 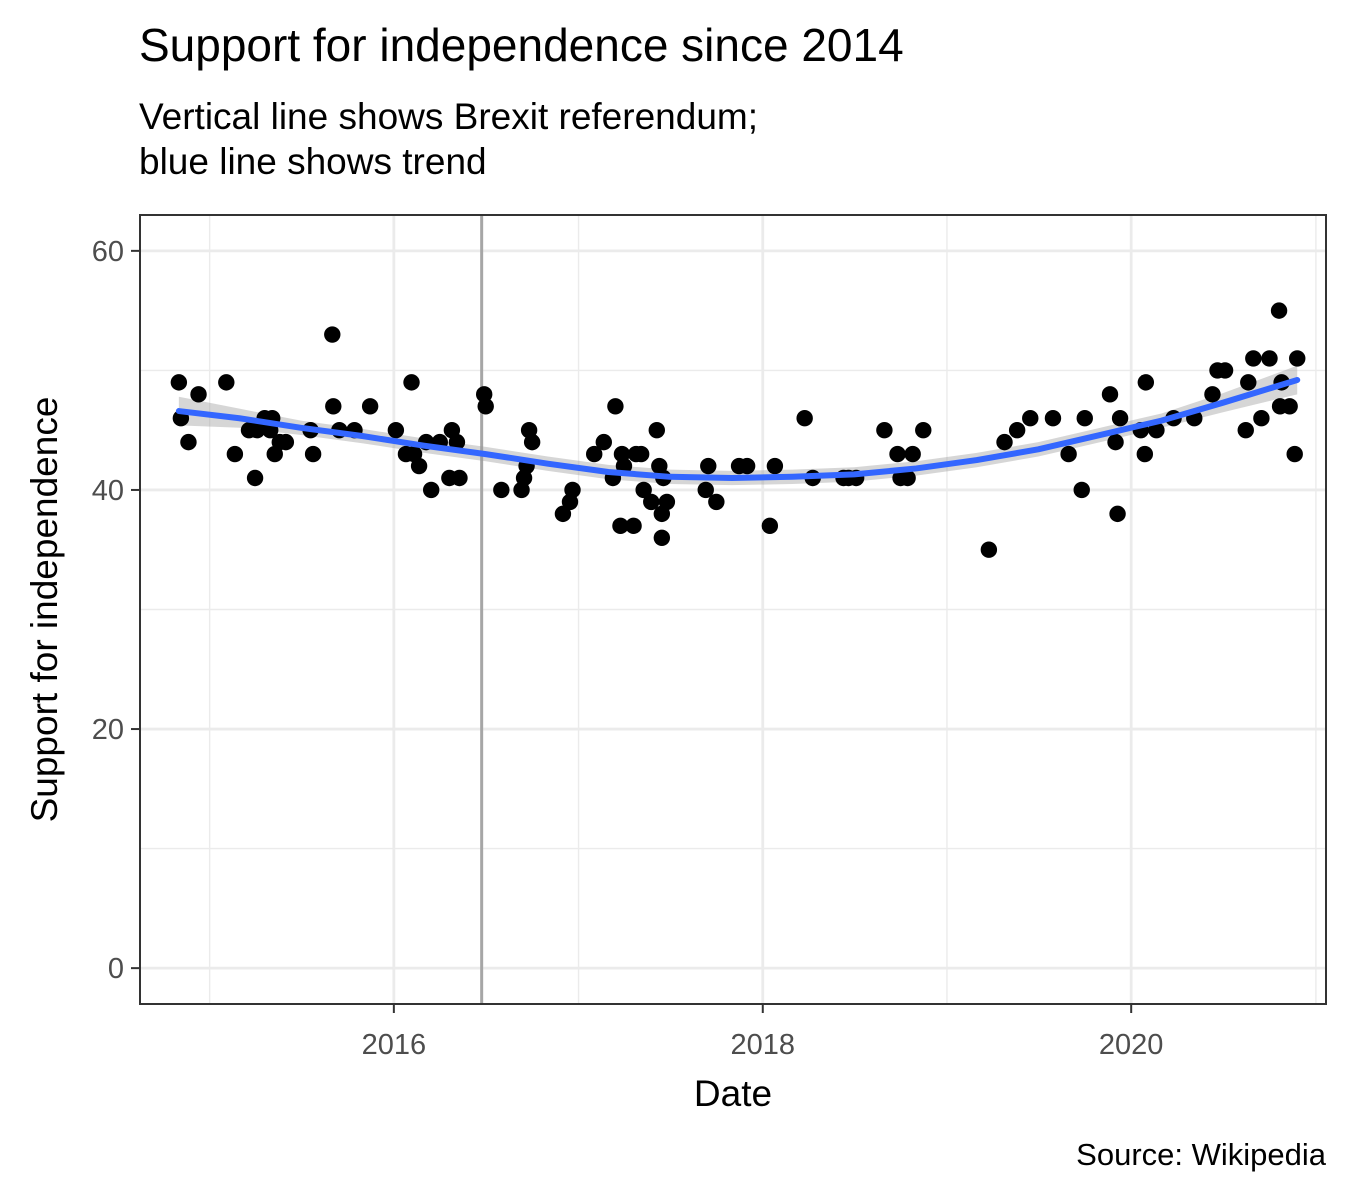 I want to click on y-tick-label: 60, so click(x=108, y=252).